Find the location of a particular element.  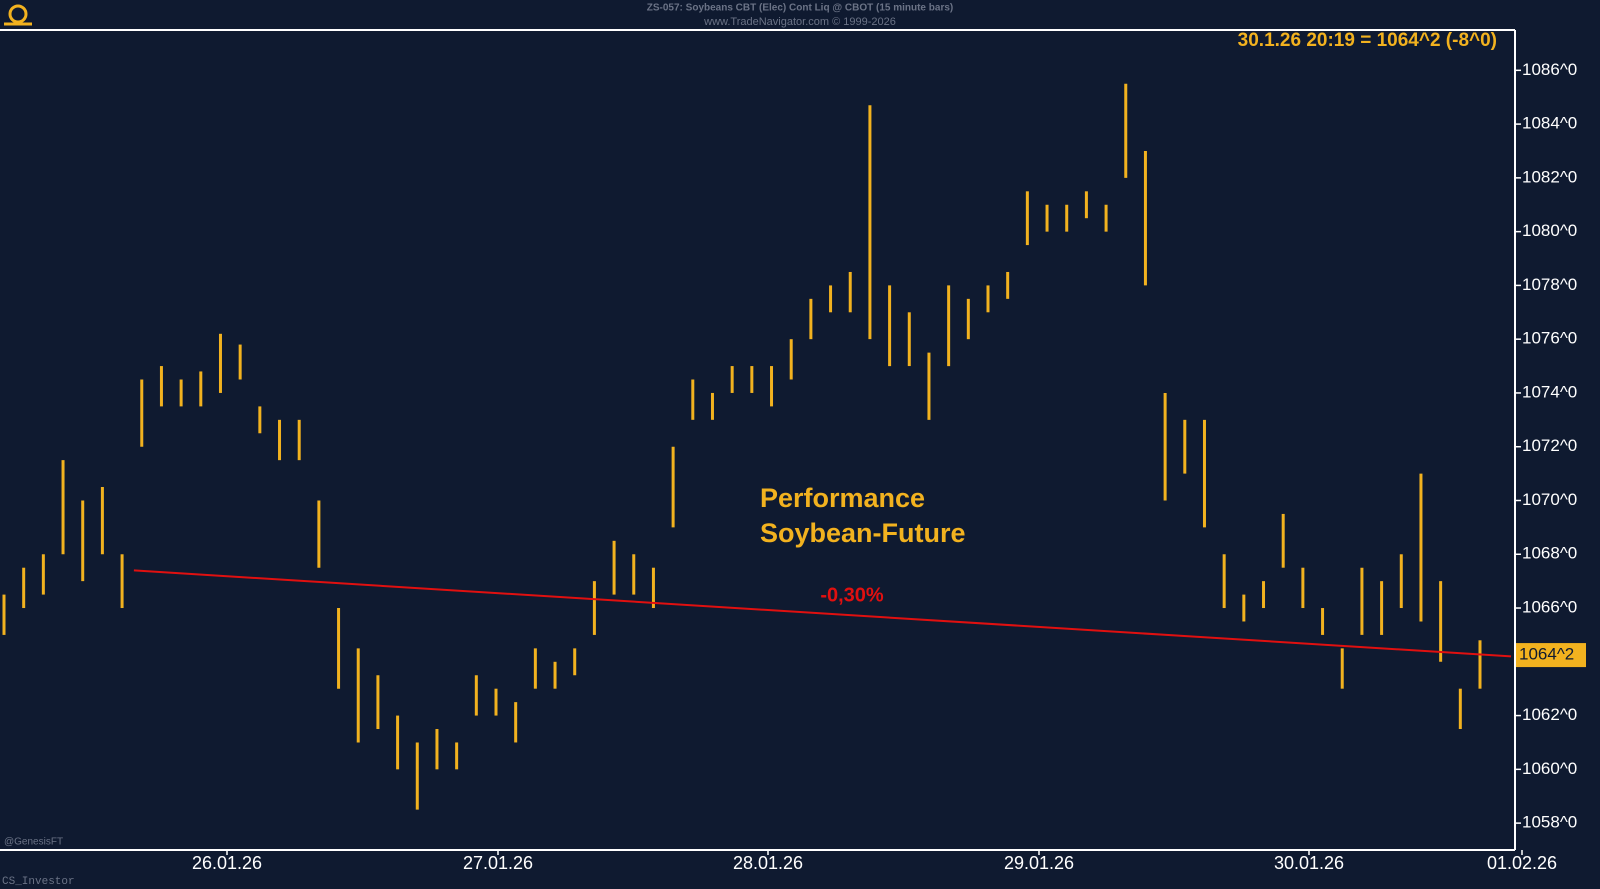

y-tick-label: 1066^0 is located at coordinates (1549, 607).